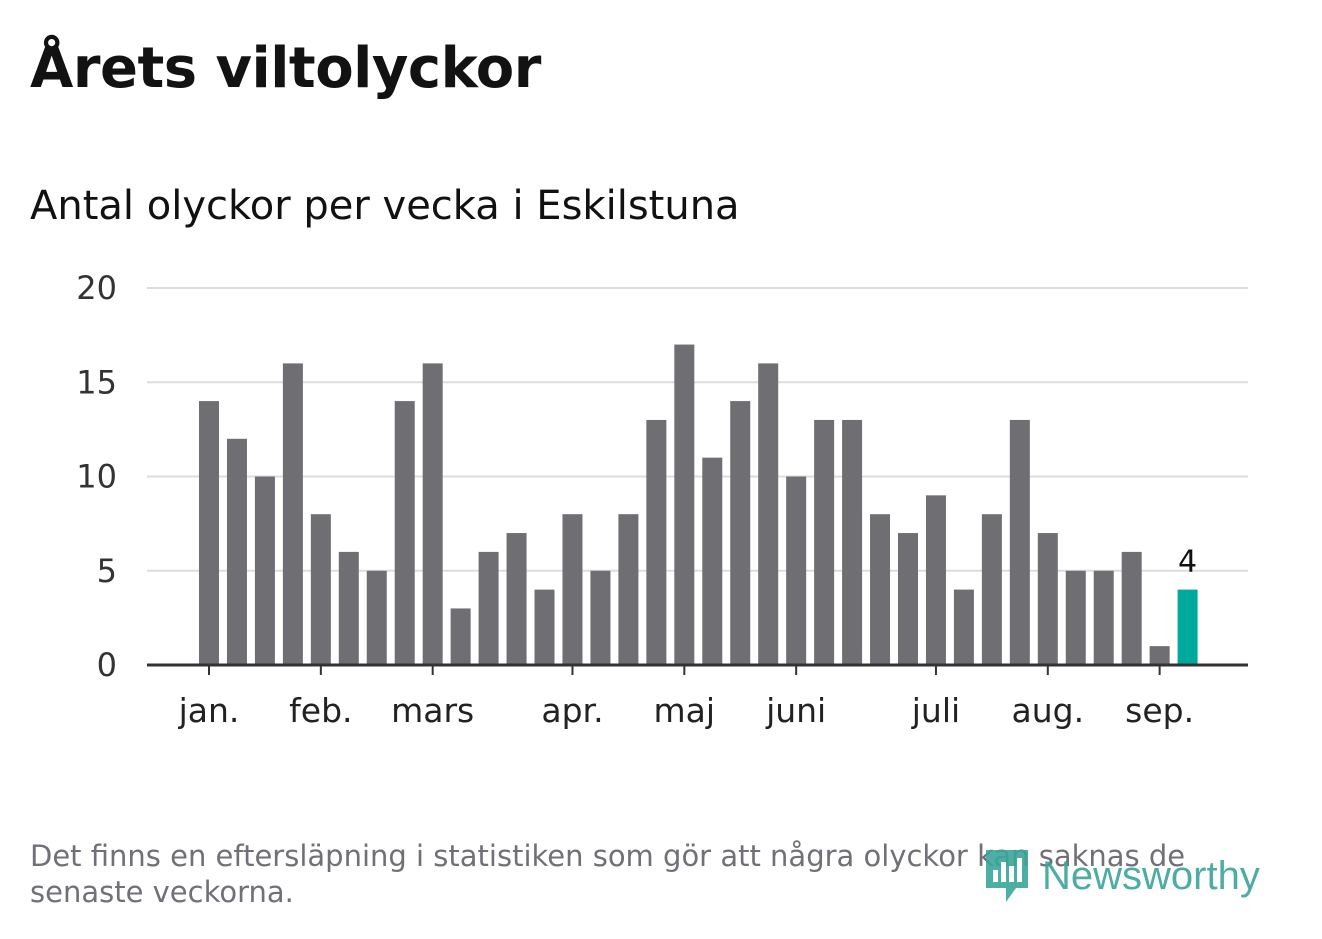  What do you see at coordinates (320, 710) in the screenshot?
I see `x-tick-label: feb.` at bounding box center [320, 710].